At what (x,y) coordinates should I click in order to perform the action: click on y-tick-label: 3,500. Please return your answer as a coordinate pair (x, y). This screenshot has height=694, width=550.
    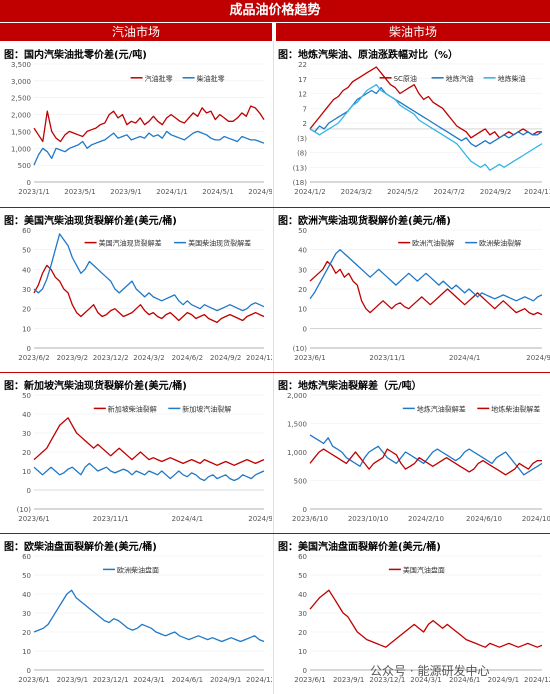
    Looking at the image, I should click on (21, 65).